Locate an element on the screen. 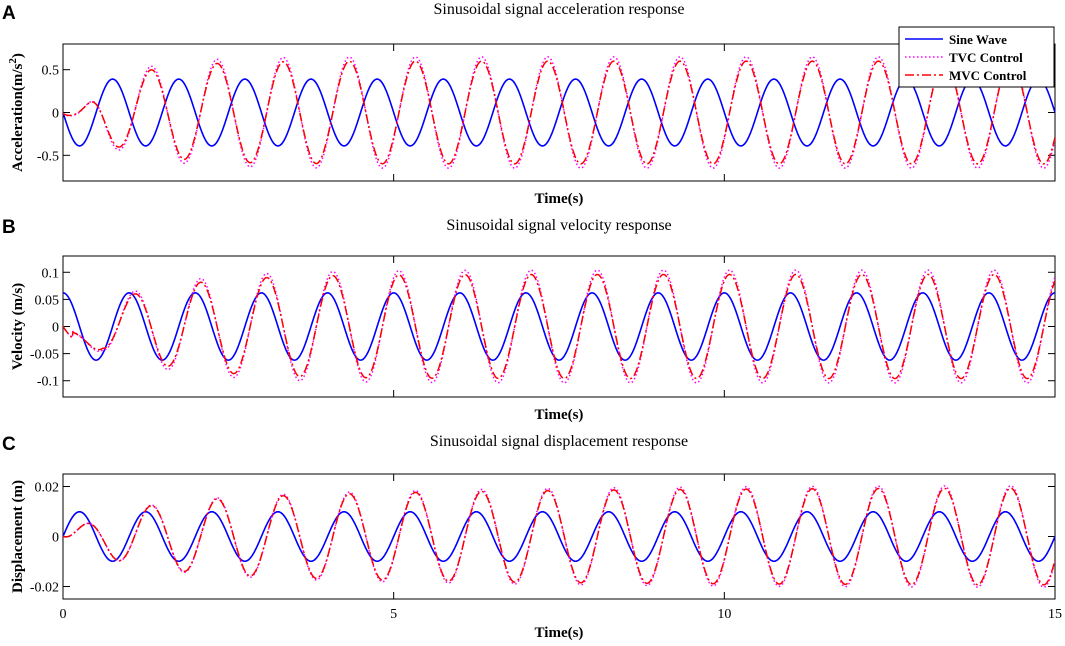 The width and height of the screenshot is (1065, 646). y-tick-label: 0.02 is located at coordinates (47, 488).